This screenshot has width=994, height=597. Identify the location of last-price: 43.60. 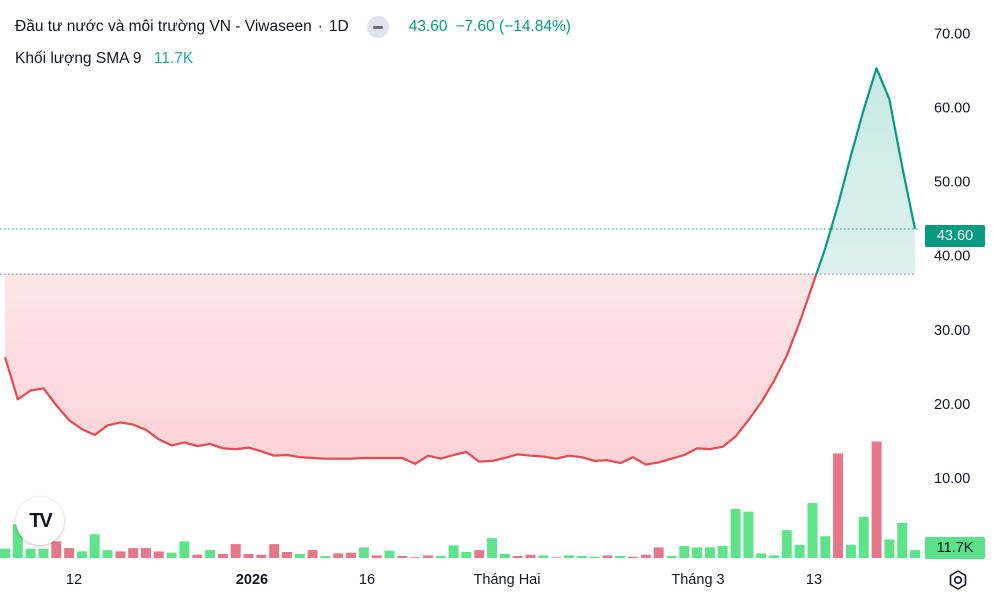
(428, 26).